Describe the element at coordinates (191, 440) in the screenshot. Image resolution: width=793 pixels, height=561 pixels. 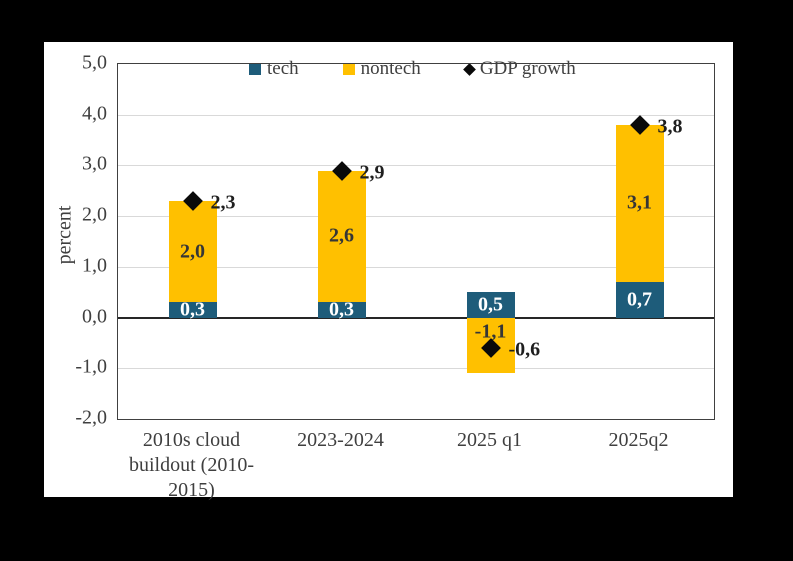
I see `x-axis-label-line: 2010s cloud` at that location.